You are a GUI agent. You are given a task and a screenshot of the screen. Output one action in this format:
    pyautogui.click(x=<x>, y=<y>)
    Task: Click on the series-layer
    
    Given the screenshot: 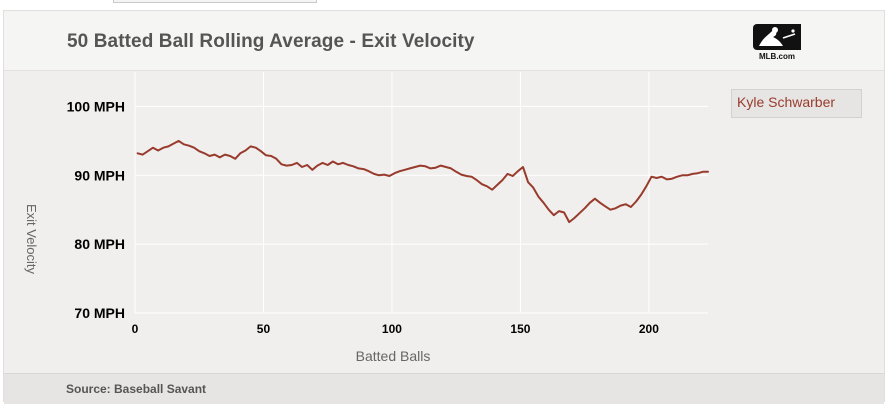 What is the action you would take?
    pyautogui.click(x=422, y=181)
    